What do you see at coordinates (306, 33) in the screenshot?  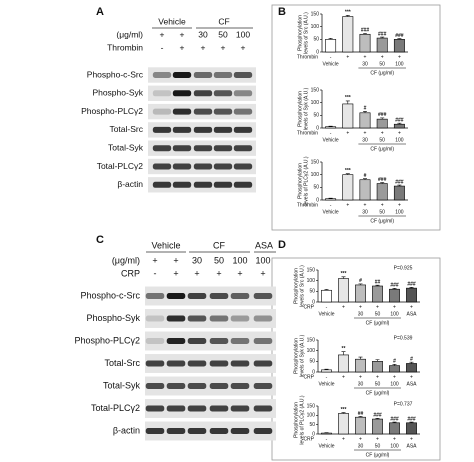 I see `y-axis-label: levels of Src (A.U.)` at bounding box center [306, 33].